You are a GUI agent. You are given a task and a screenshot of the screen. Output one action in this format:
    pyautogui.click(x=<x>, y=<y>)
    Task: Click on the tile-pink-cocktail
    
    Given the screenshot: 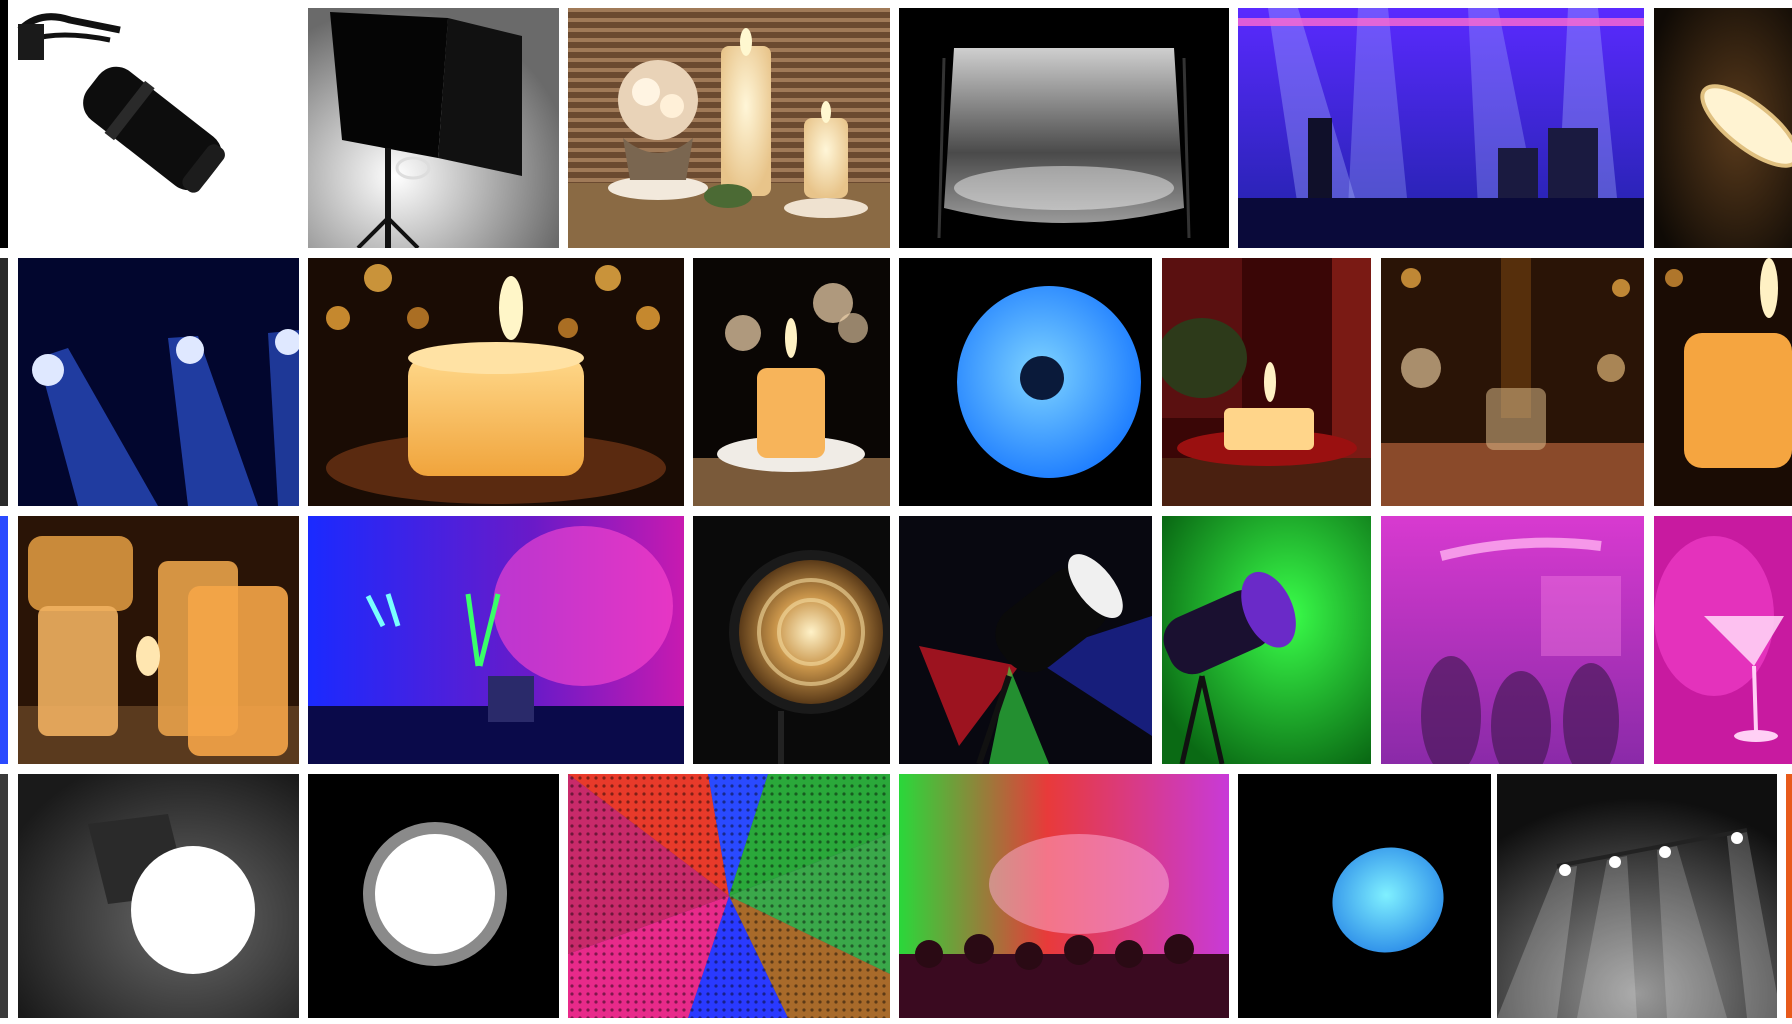 What is the action you would take?
    pyautogui.click(x=1723, y=640)
    